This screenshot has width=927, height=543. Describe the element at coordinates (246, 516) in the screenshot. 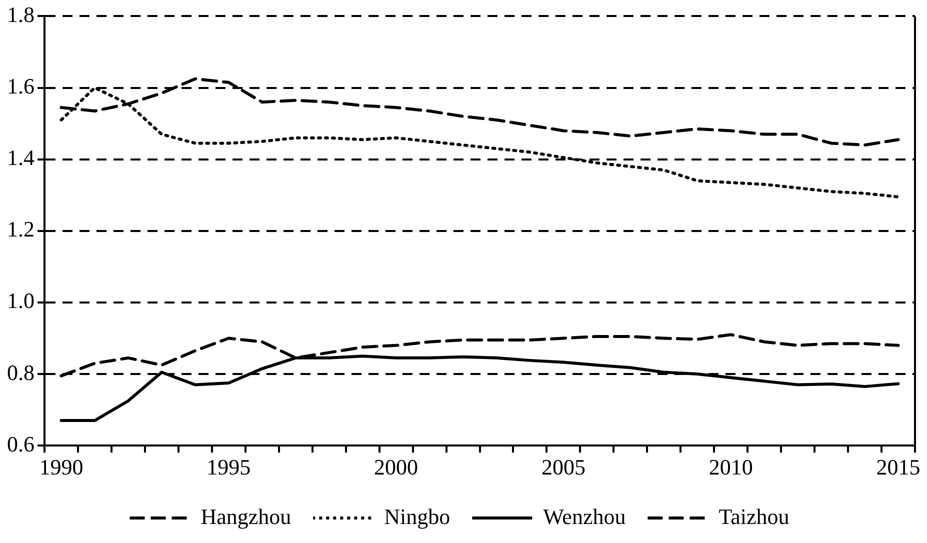

I see `legend-label: Hangzhou` at that location.